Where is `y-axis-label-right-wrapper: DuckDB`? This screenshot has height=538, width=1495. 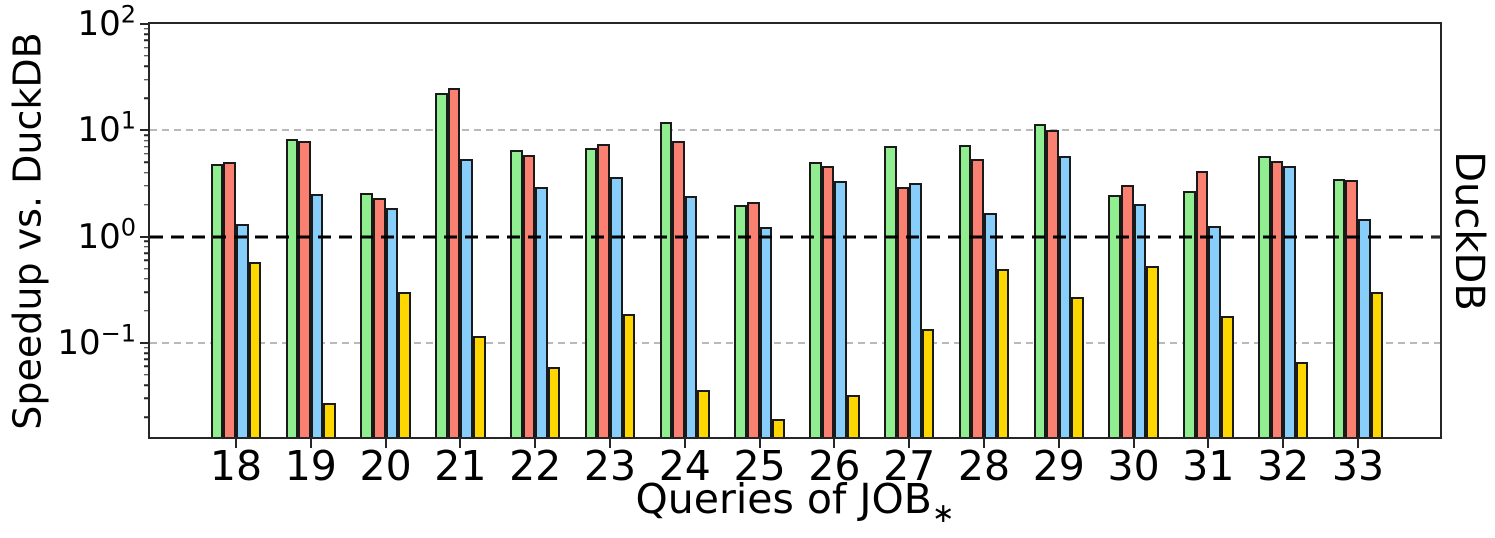
y-axis-label-right-wrapper: DuckDB is located at coordinates (1469, 230).